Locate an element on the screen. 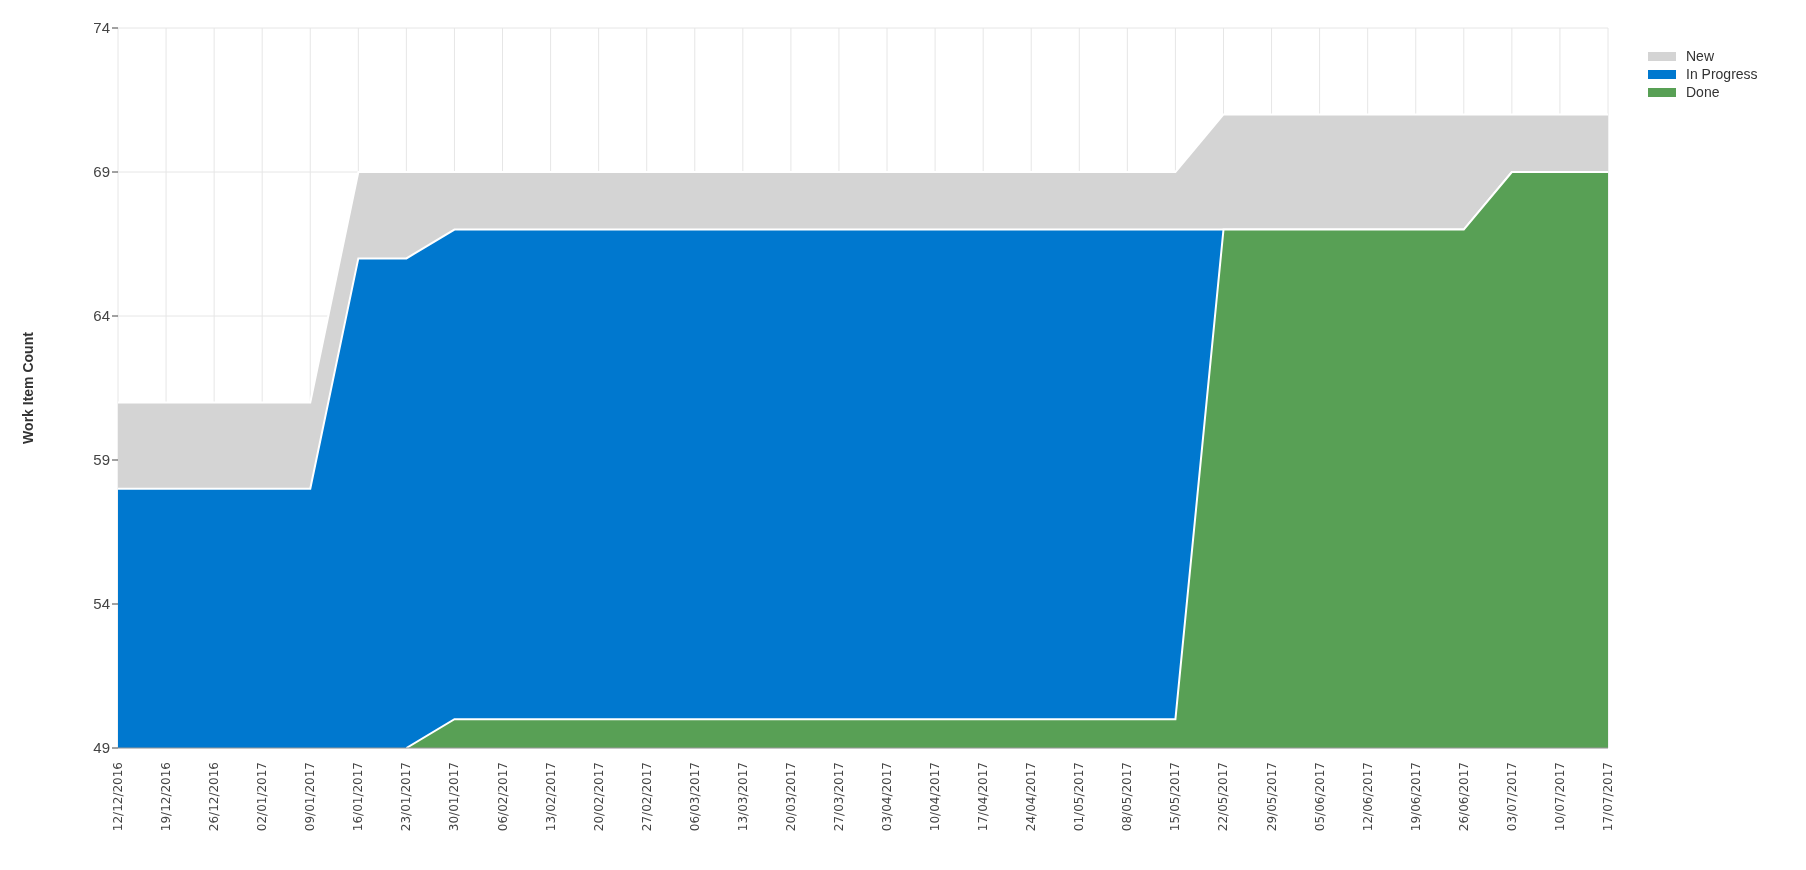 The image size is (1806, 870). y-tick-label: 59 is located at coordinates (101, 460).